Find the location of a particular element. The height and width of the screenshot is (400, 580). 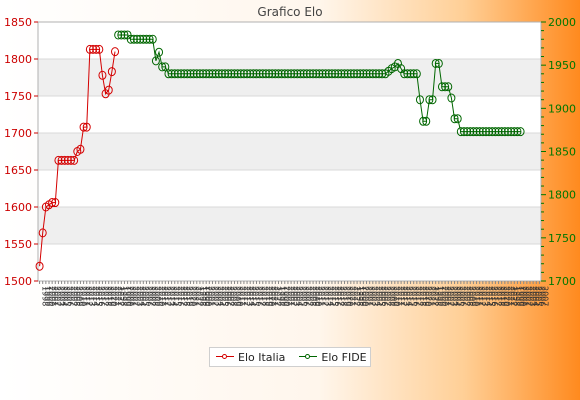

y-axis-right: 1700 1750 1800 1850 1900 1950 2000 is located at coordinates (558, 152).